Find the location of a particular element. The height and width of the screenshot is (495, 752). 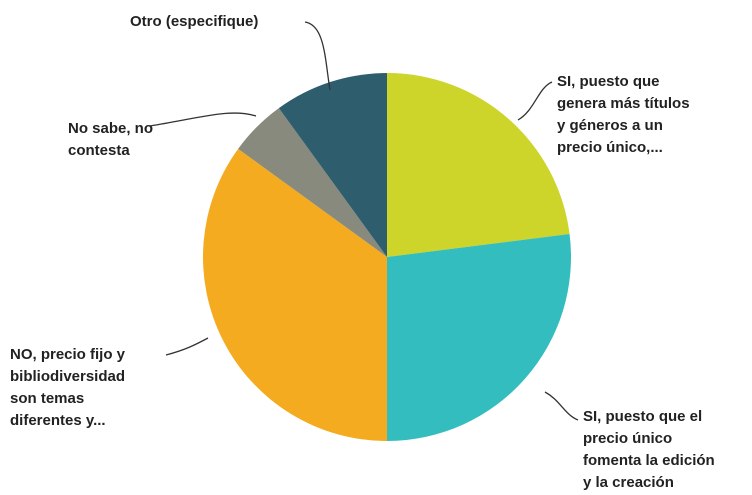

slice-label: NO, precio fijo y is located at coordinates (68, 354).